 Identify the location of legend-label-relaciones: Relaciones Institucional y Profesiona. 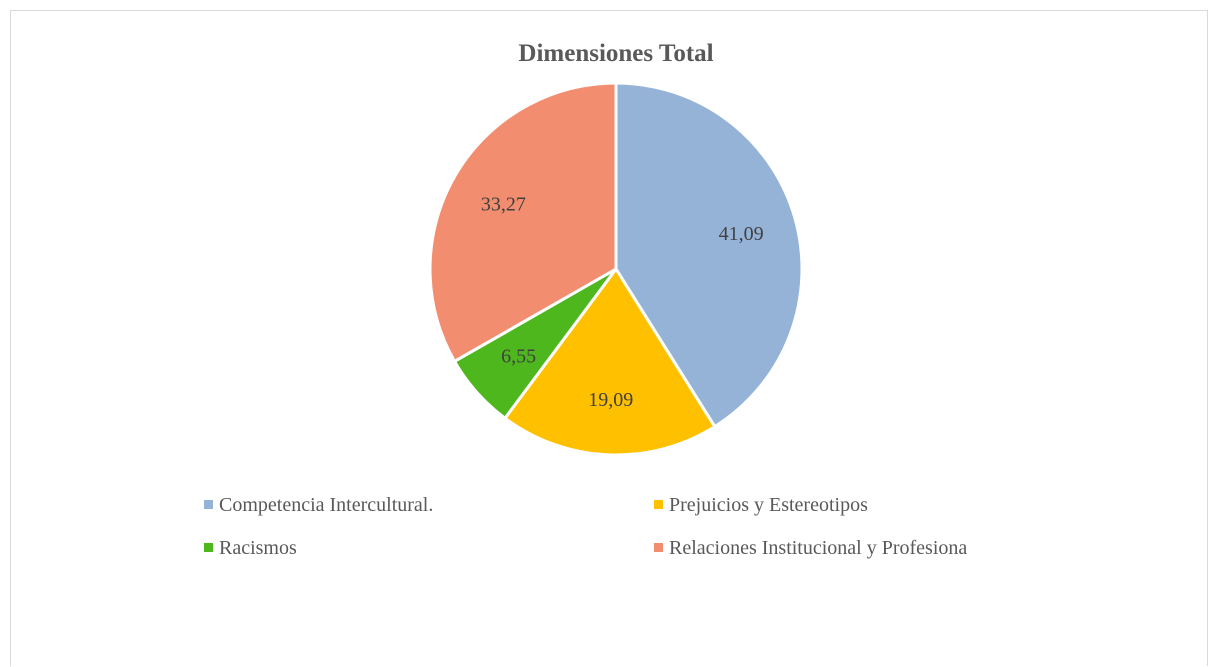
(818, 548).